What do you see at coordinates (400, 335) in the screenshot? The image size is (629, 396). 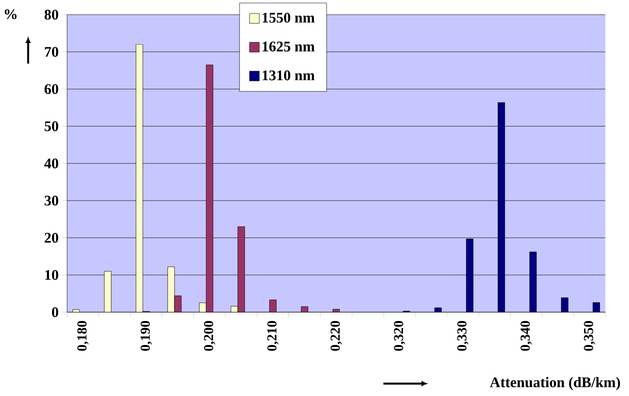 I see `x-tick-label: 0,320` at bounding box center [400, 335].